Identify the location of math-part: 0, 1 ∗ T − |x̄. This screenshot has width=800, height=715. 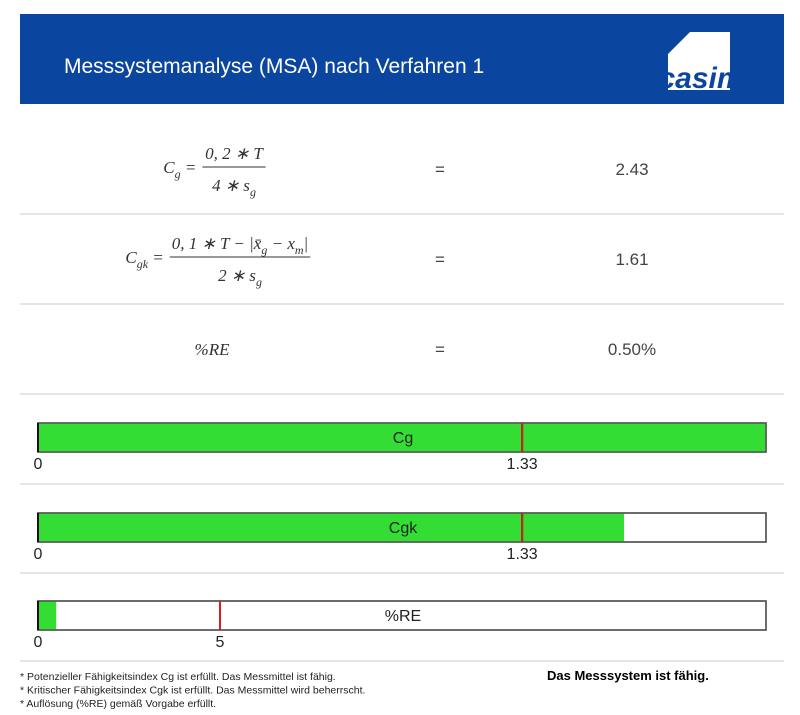
(217, 243).